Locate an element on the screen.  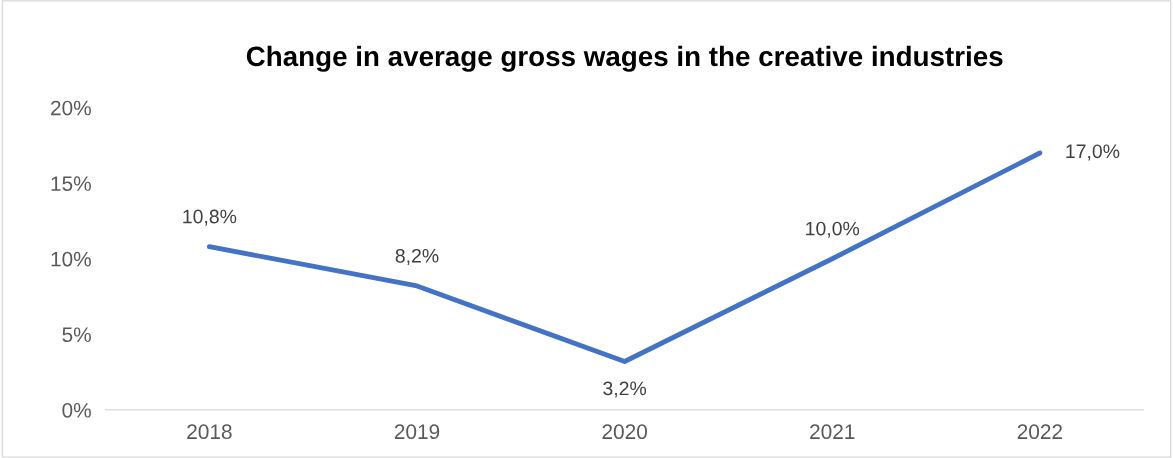
data-label: 17,0% is located at coordinates (1093, 152).